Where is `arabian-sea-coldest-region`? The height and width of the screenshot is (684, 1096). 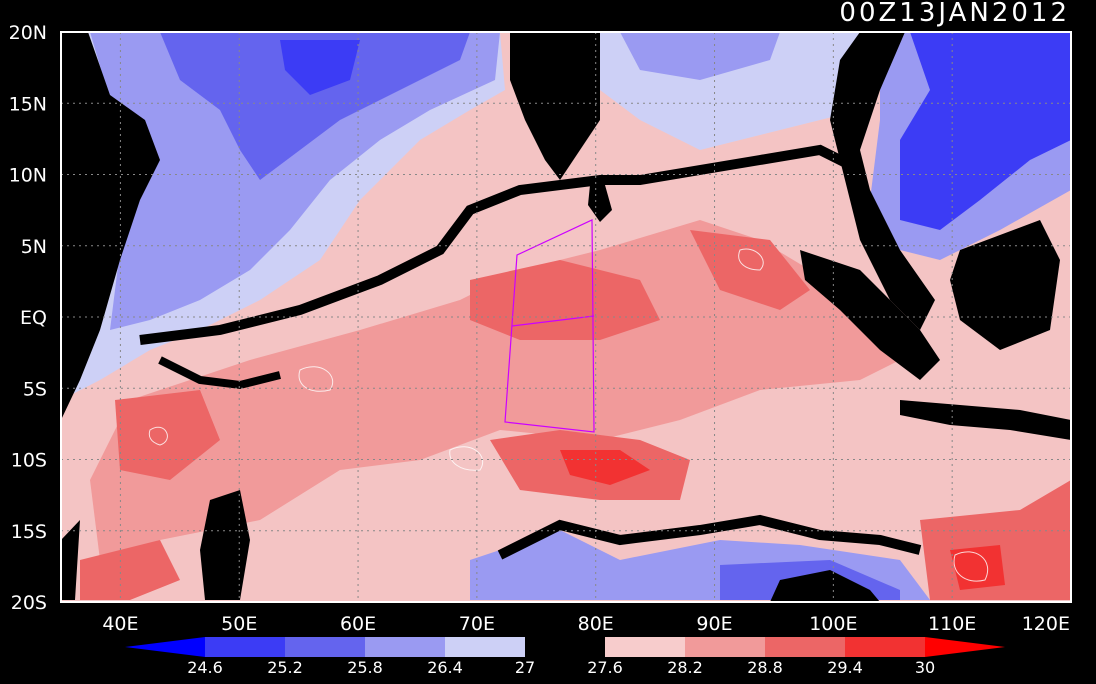
arabian-sea-coldest-region is located at coordinates (315, 106).